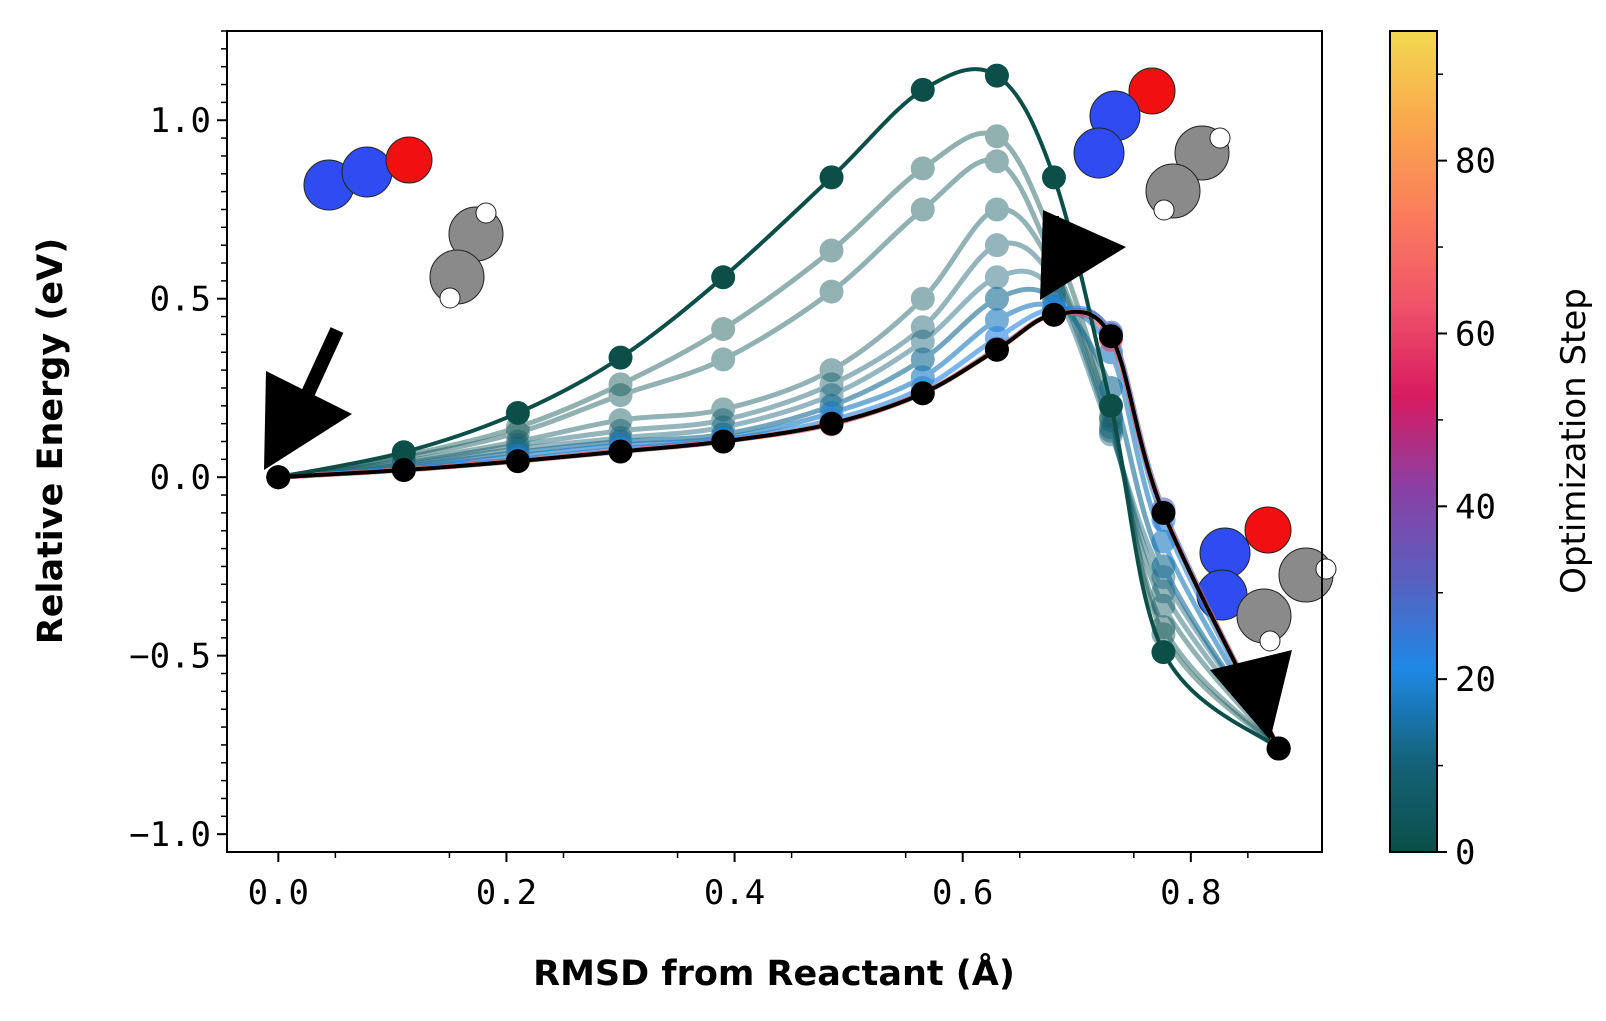 The width and height of the screenshot is (1606, 1021). What do you see at coordinates (1266, 579) in the screenshot?
I see `product-molecules` at bounding box center [1266, 579].